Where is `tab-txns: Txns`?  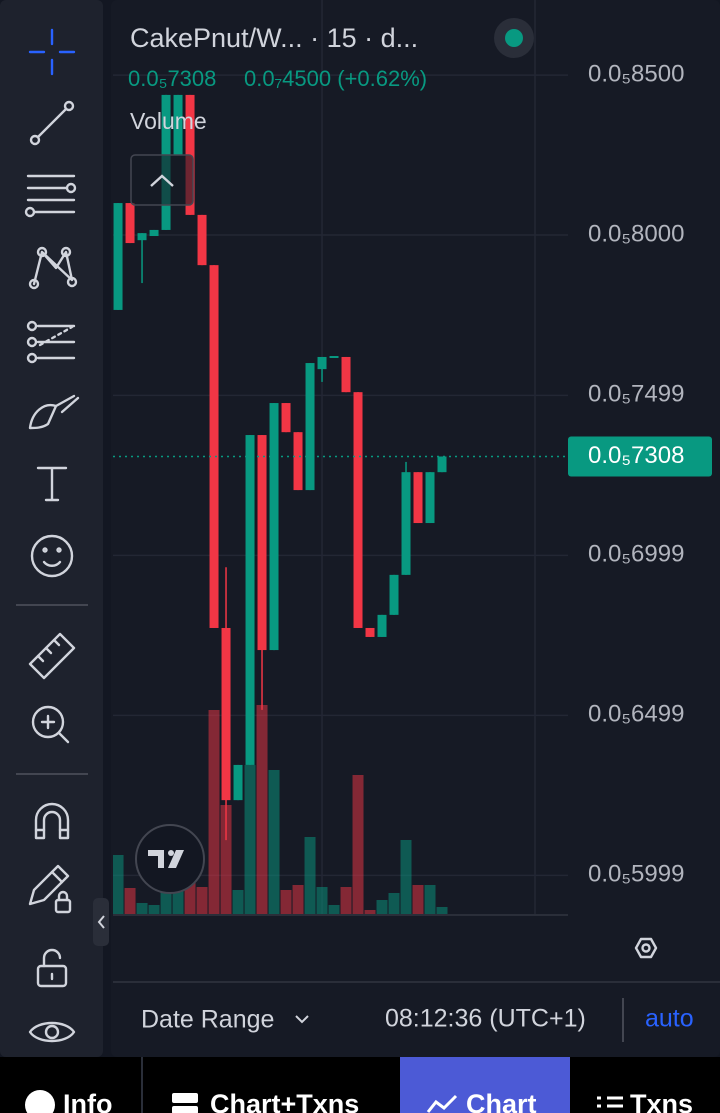
tab-txns: Txns is located at coordinates (645, 1101).